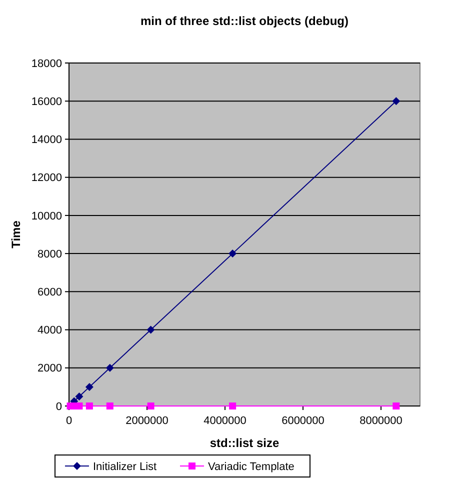 The height and width of the screenshot is (483, 474). Describe the element at coordinates (50, 330) in the screenshot. I see `y-tick-label: 4000` at that location.